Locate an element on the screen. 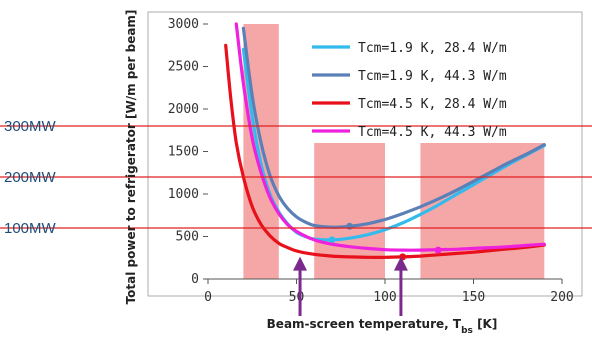  x-tick-label: 150 is located at coordinates (473, 297).